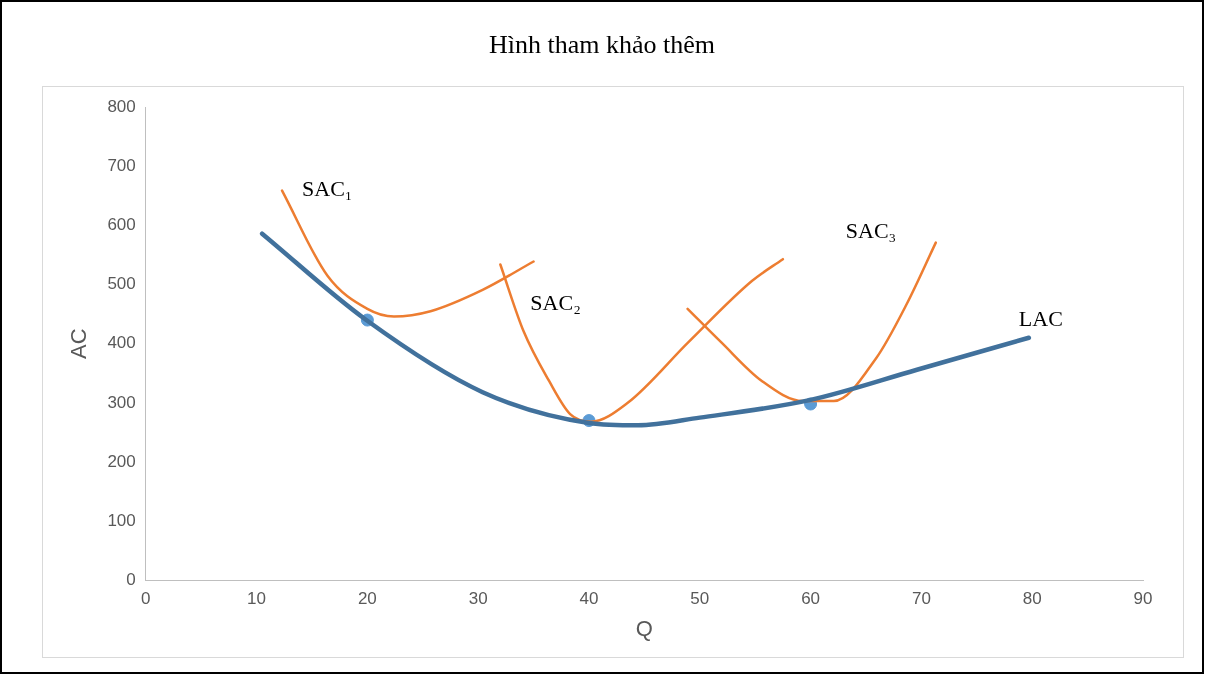 The height and width of the screenshot is (677, 1206). What do you see at coordinates (121, 461) in the screenshot?
I see `y-tick-label: 200` at bounding box center [121, 461].